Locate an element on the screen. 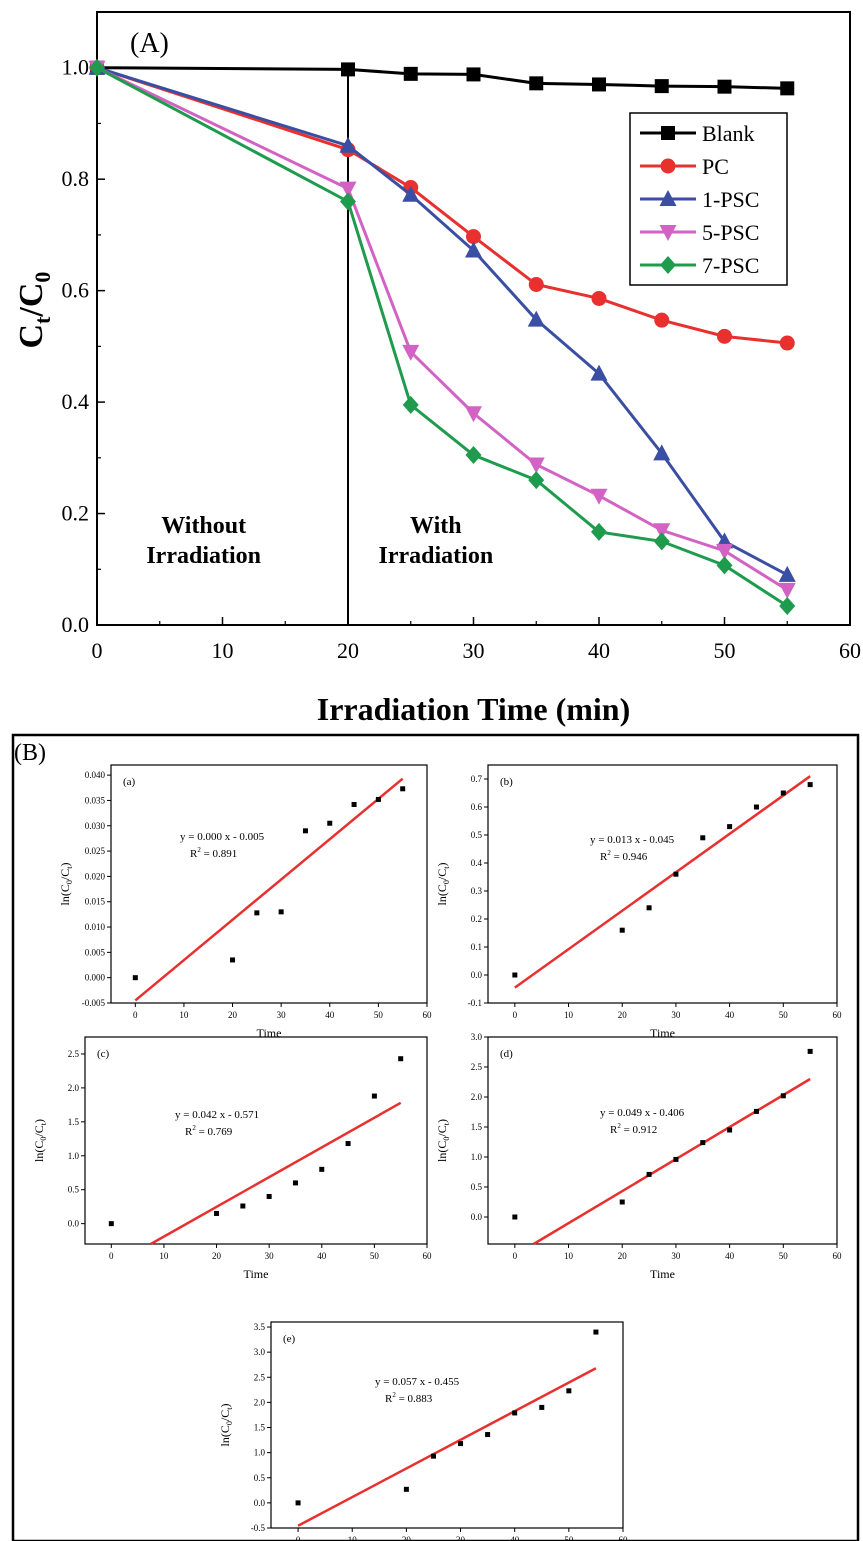 Image resolution: width=863 pixels, height=1541 pixels. r-squared: R2 = 0.891 is located at coordinates (213, 853).